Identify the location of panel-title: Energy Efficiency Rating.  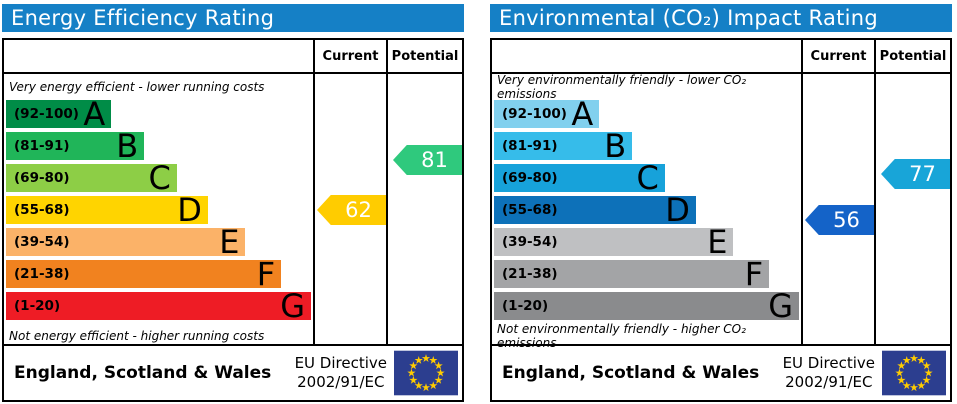
(233, 18).